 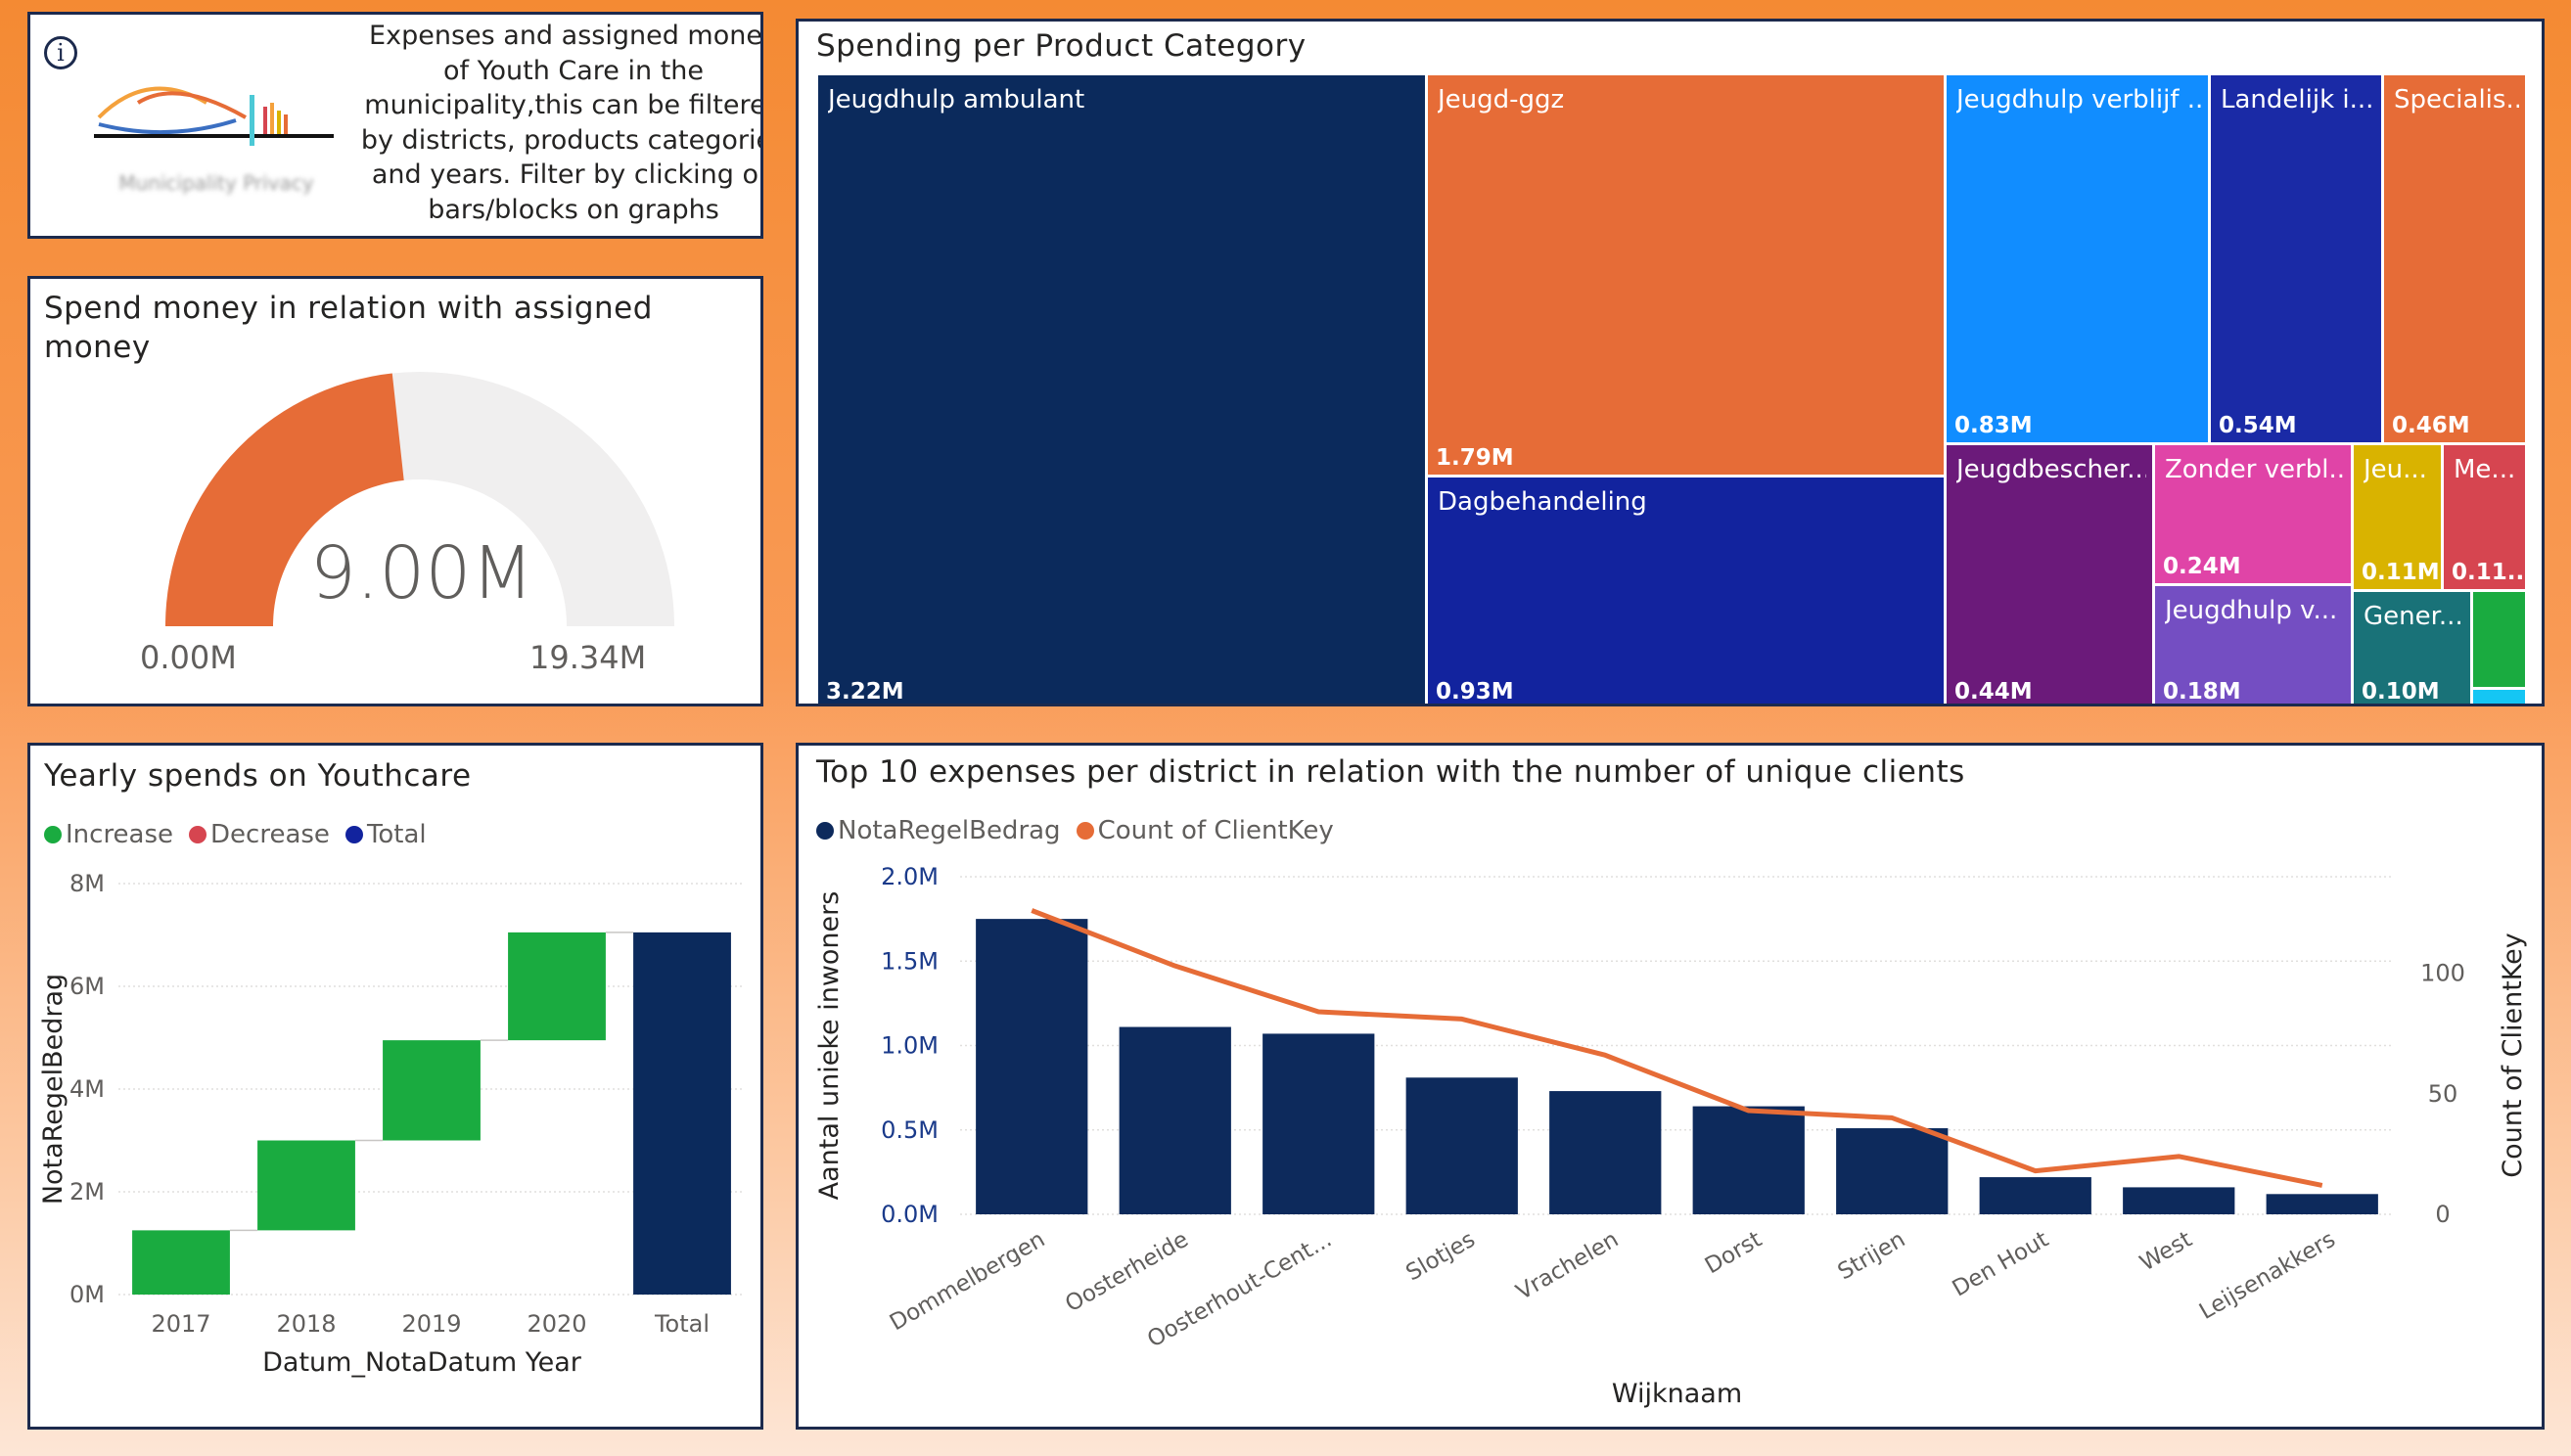 I want to click on y-axis-title: NotaRegelBedrag, so click(x=53, y=1089).